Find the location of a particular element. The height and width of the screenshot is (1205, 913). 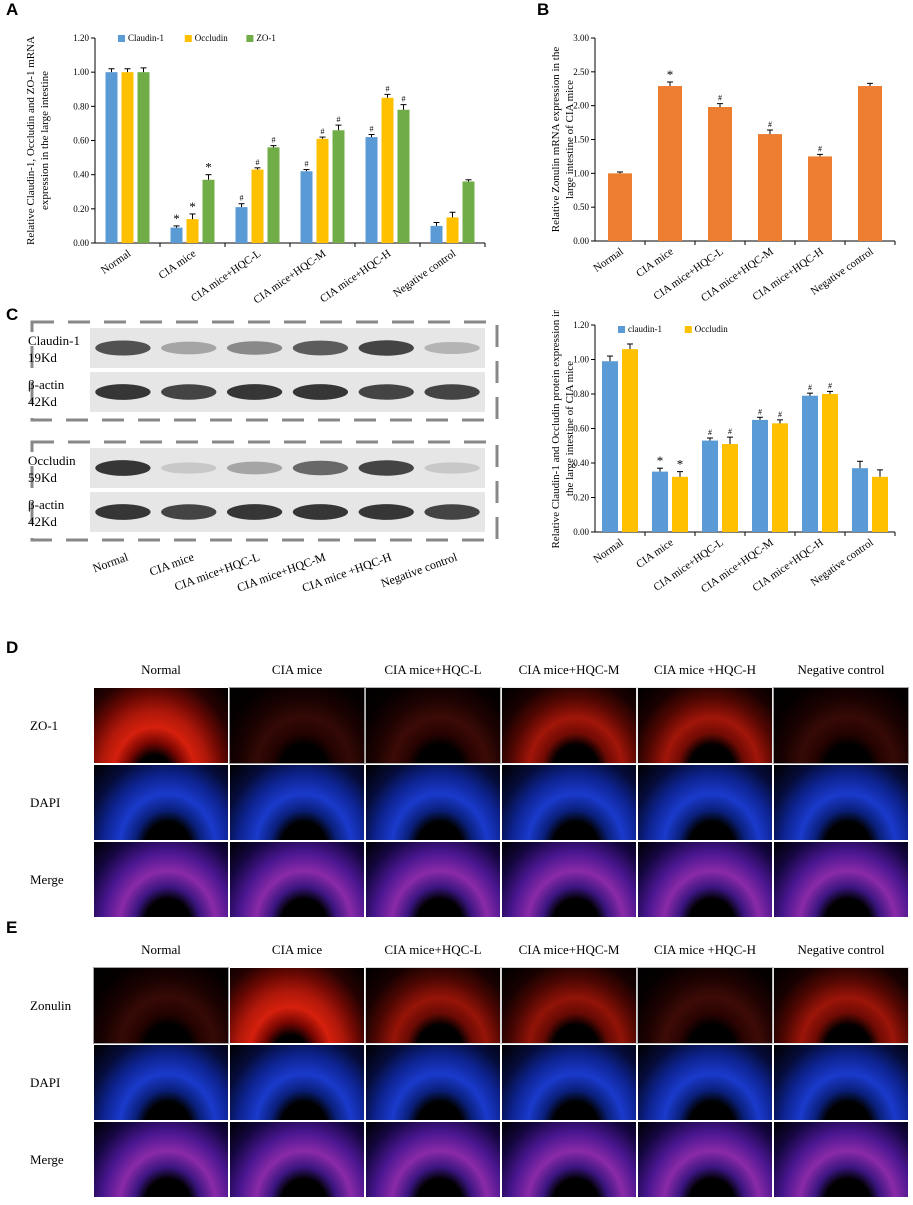

column-label: CIA mice +HQC-H is located at coordinates (705, 949).